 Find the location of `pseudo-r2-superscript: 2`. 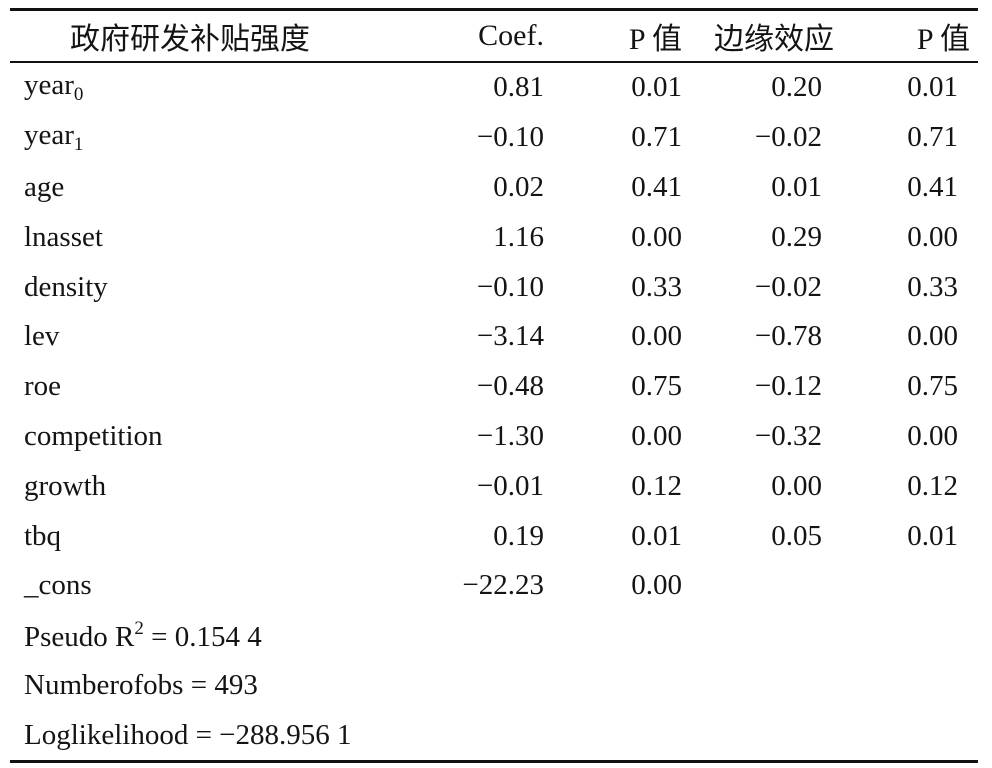

pseudo-r2-superscript: 2 is located at coordinates (139, 628).